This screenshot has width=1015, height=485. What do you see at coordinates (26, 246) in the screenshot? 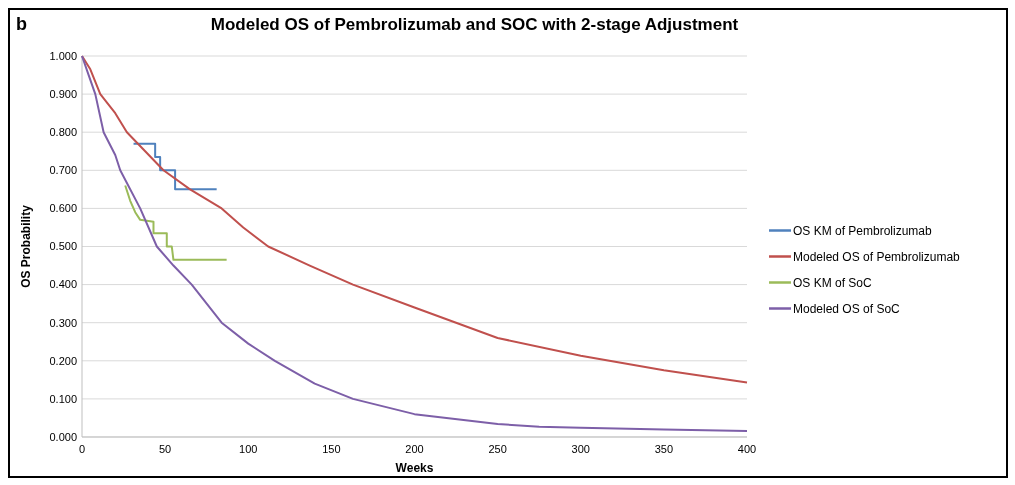
I see `y-axis-title: OS Probability` at bounding box center [26, 246].